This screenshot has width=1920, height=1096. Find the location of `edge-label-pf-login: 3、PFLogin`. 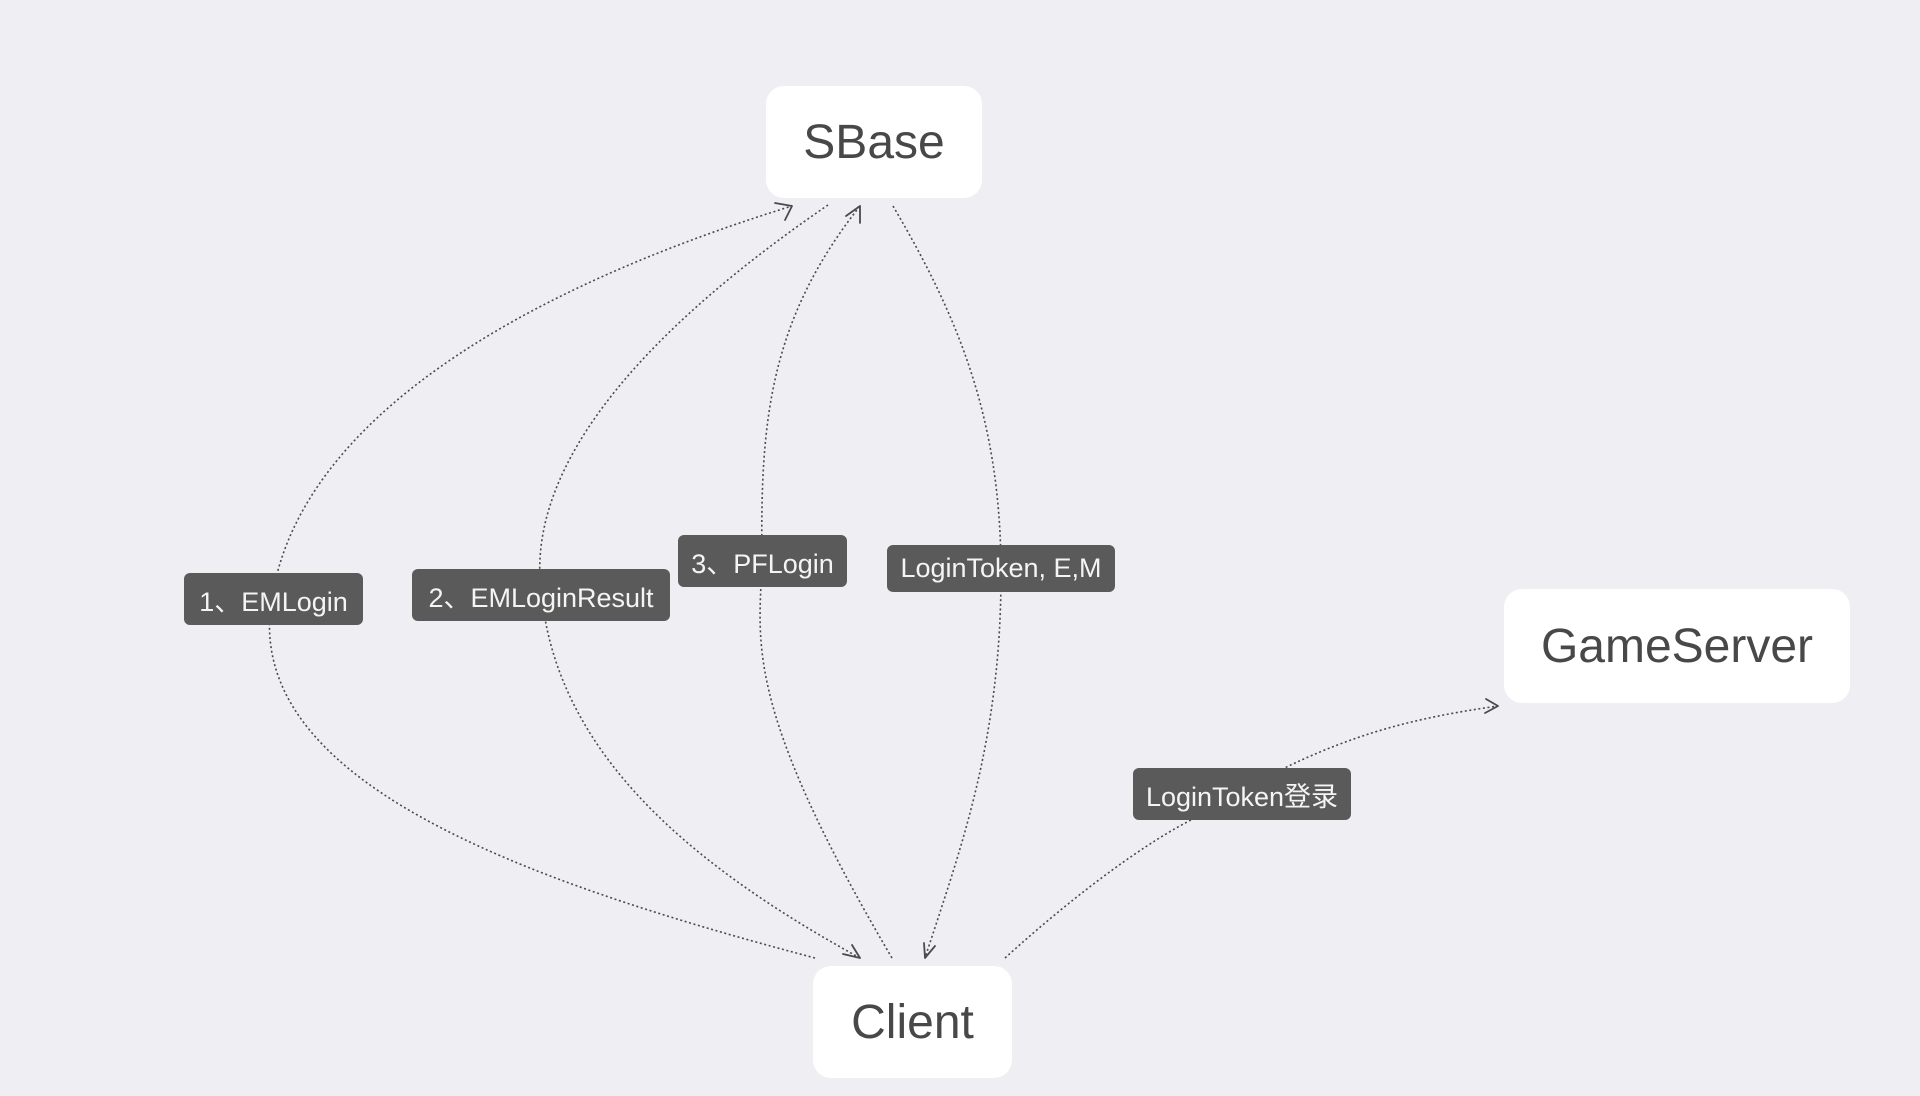

edge-label-pf-login: 3、PFLogin is located at coordinates (762, 561).